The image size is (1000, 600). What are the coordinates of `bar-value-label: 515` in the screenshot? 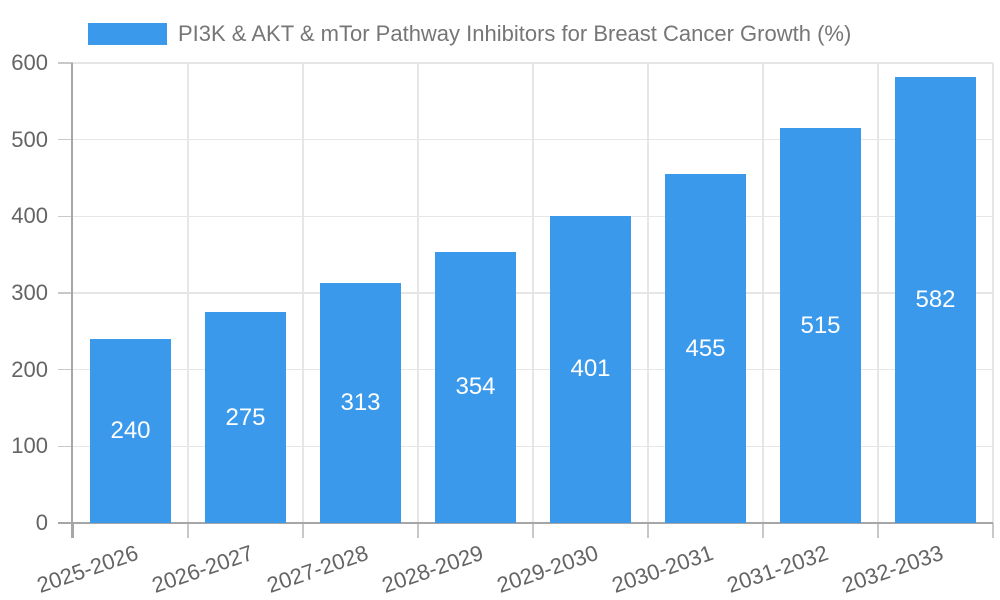 It's located at (820, 325).